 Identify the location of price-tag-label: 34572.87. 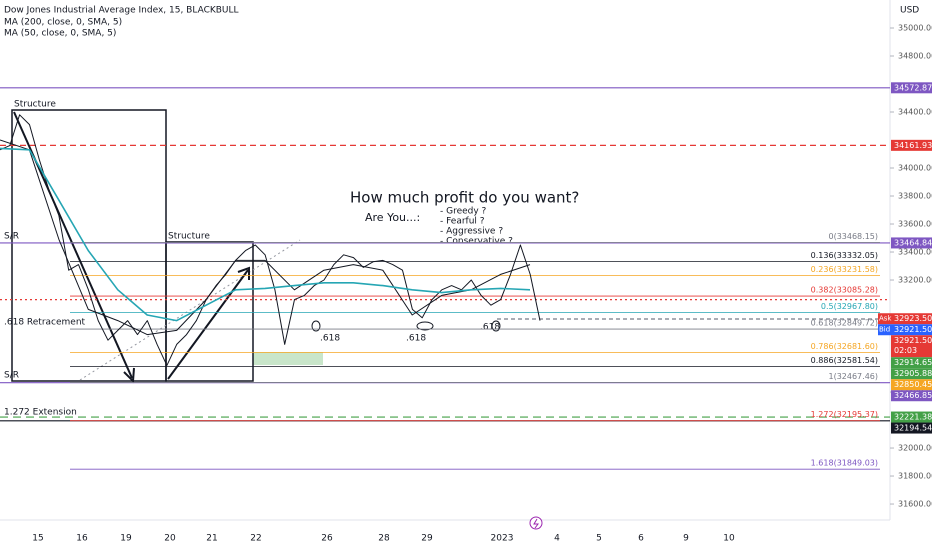
(913, 87).